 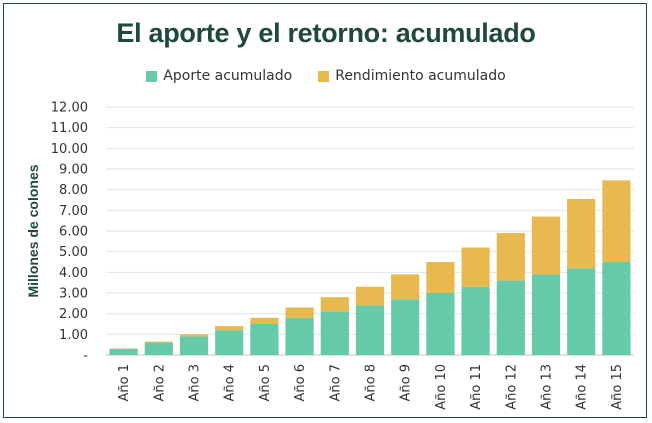 What do you see at coordinates (265, 383) in the screenshot?
I see `x-tick-label: Año 5` at bounding box center [265, 383].